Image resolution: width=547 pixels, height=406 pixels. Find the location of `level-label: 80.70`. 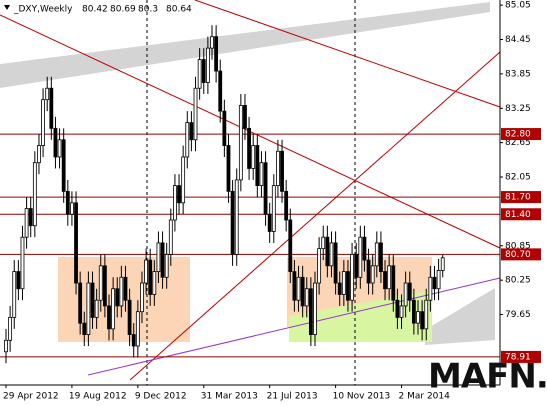

level-label: 80.70 is located at coordinates (518, 255).